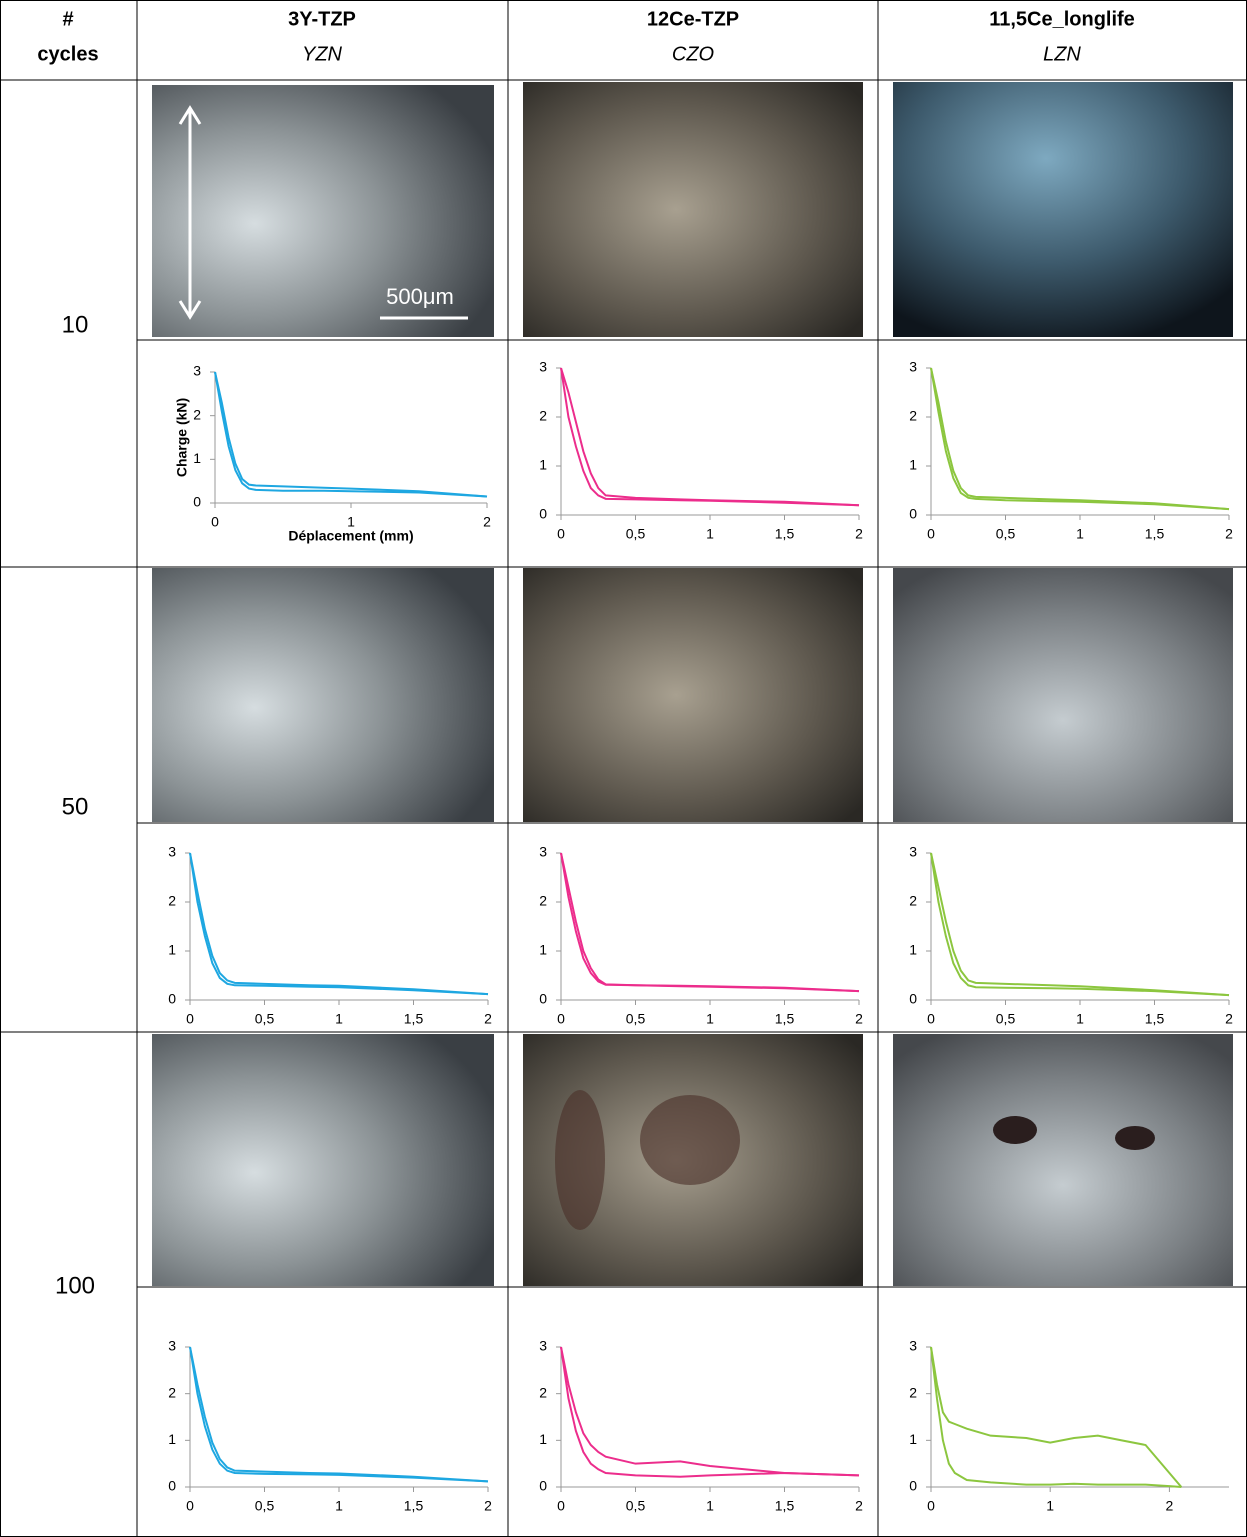 The width and height of the screenshot is (1247, 1537). I want to click on header-cycles: cycles, so click(67, 54).